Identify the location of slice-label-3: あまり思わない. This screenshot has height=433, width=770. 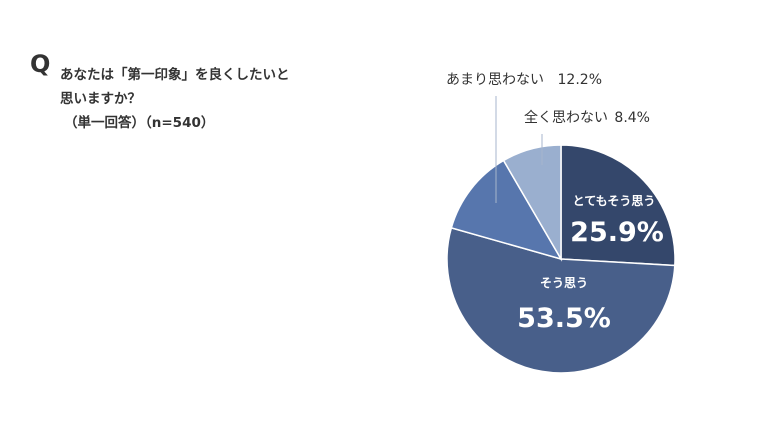
(495, 80).